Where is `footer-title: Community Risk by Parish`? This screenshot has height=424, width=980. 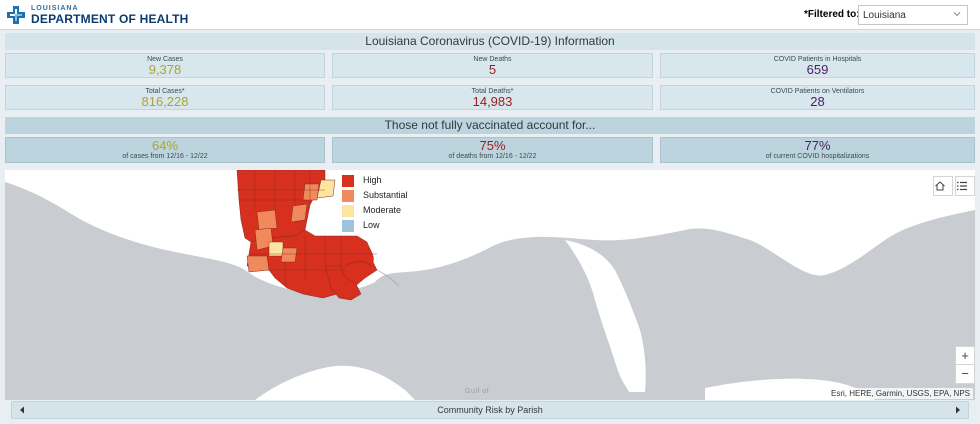
footer-title: Community Risk by Parish is located at coordinates (490, 410).